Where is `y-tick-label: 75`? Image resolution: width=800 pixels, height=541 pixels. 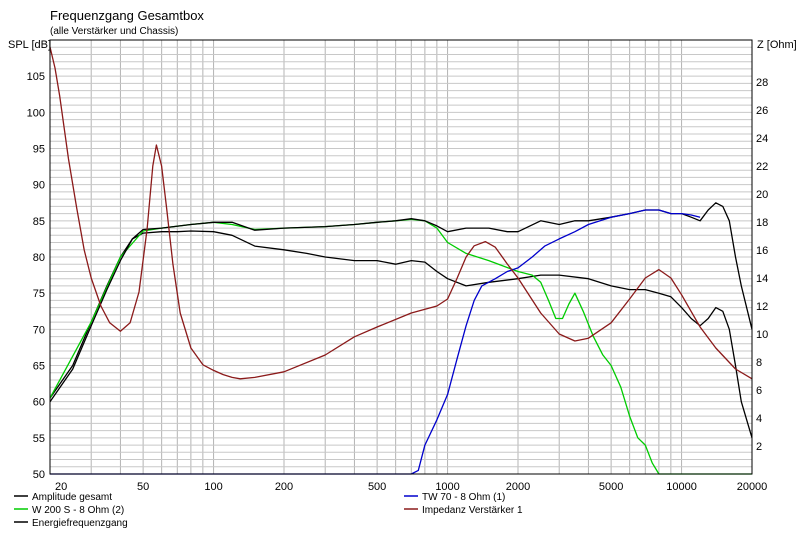 y-tick-label: 75 is located at coordinates (39, 294).